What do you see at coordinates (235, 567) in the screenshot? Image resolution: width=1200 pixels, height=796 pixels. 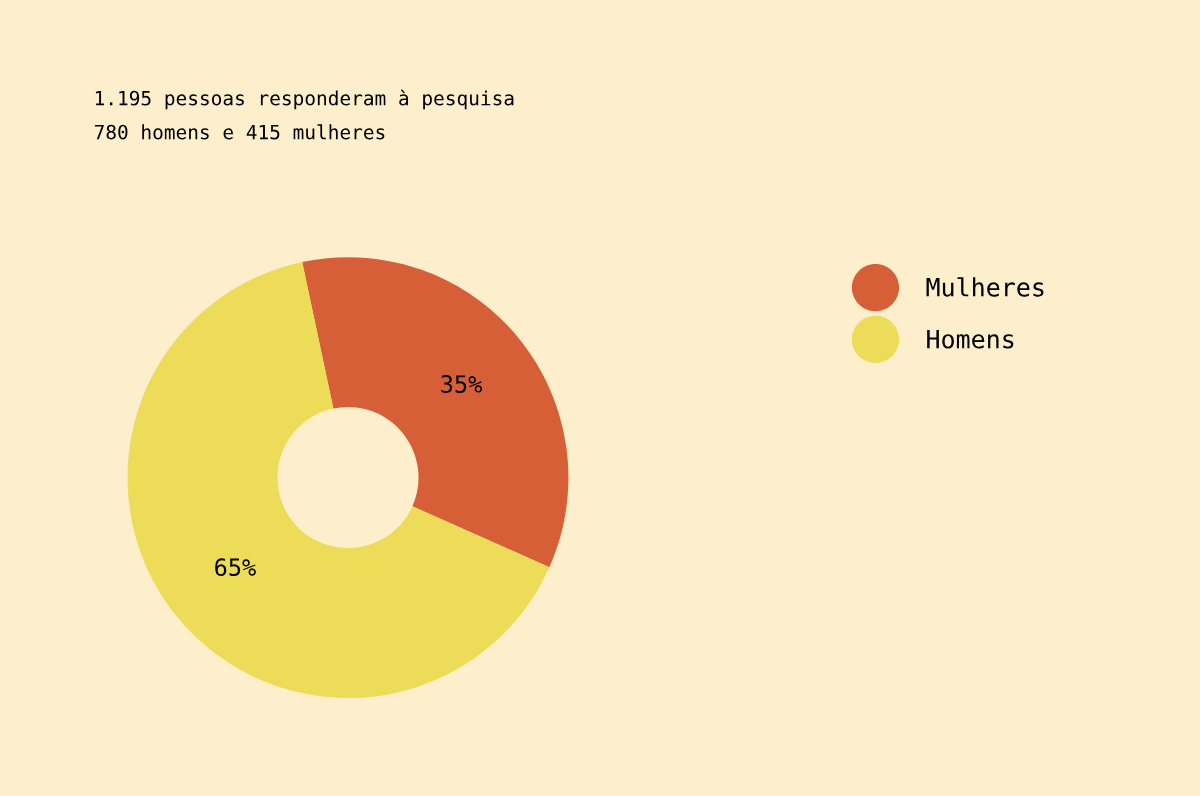 I see `data-label: 65%` at bounding box center [235, 567].